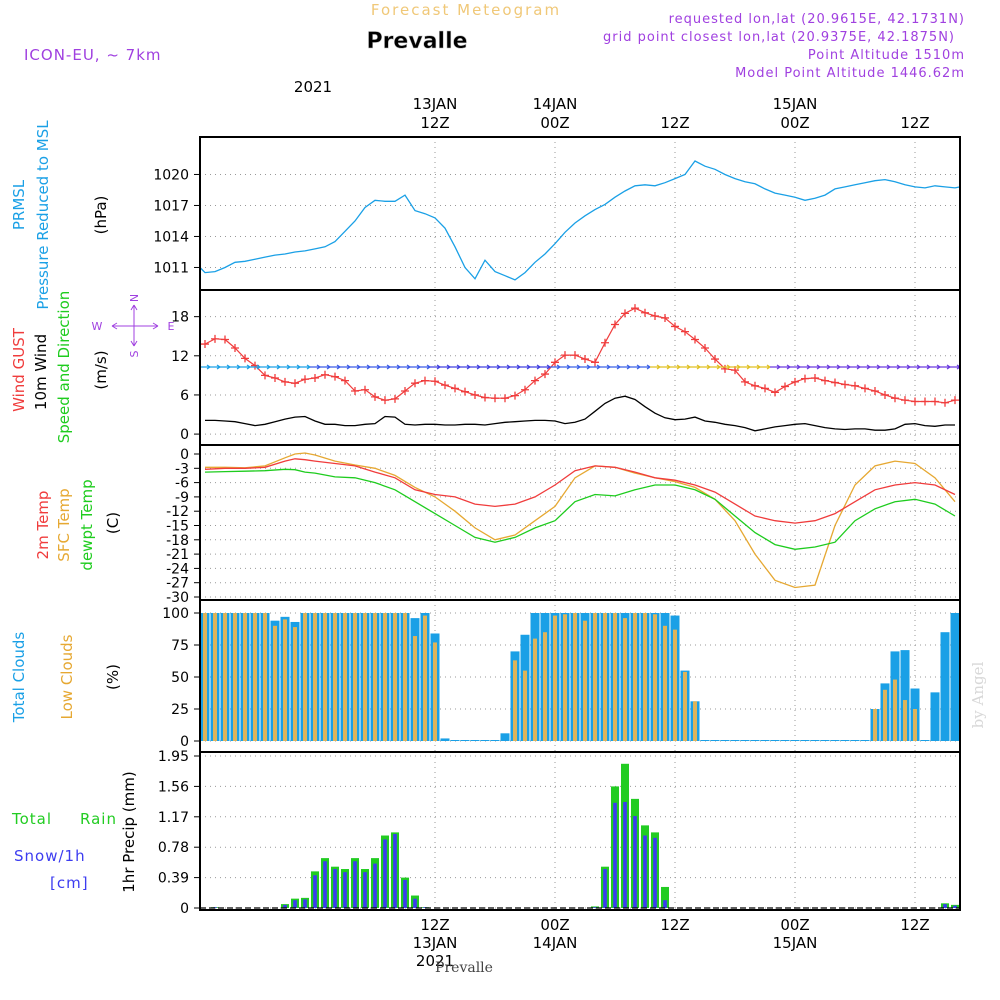 Image resolution: width=1000 pixels, height=1000 pixels. Describe the element at coordinates (561, 678) in the screenshot. I see `clouds-panel: 0 25 50 75 100` at that location.